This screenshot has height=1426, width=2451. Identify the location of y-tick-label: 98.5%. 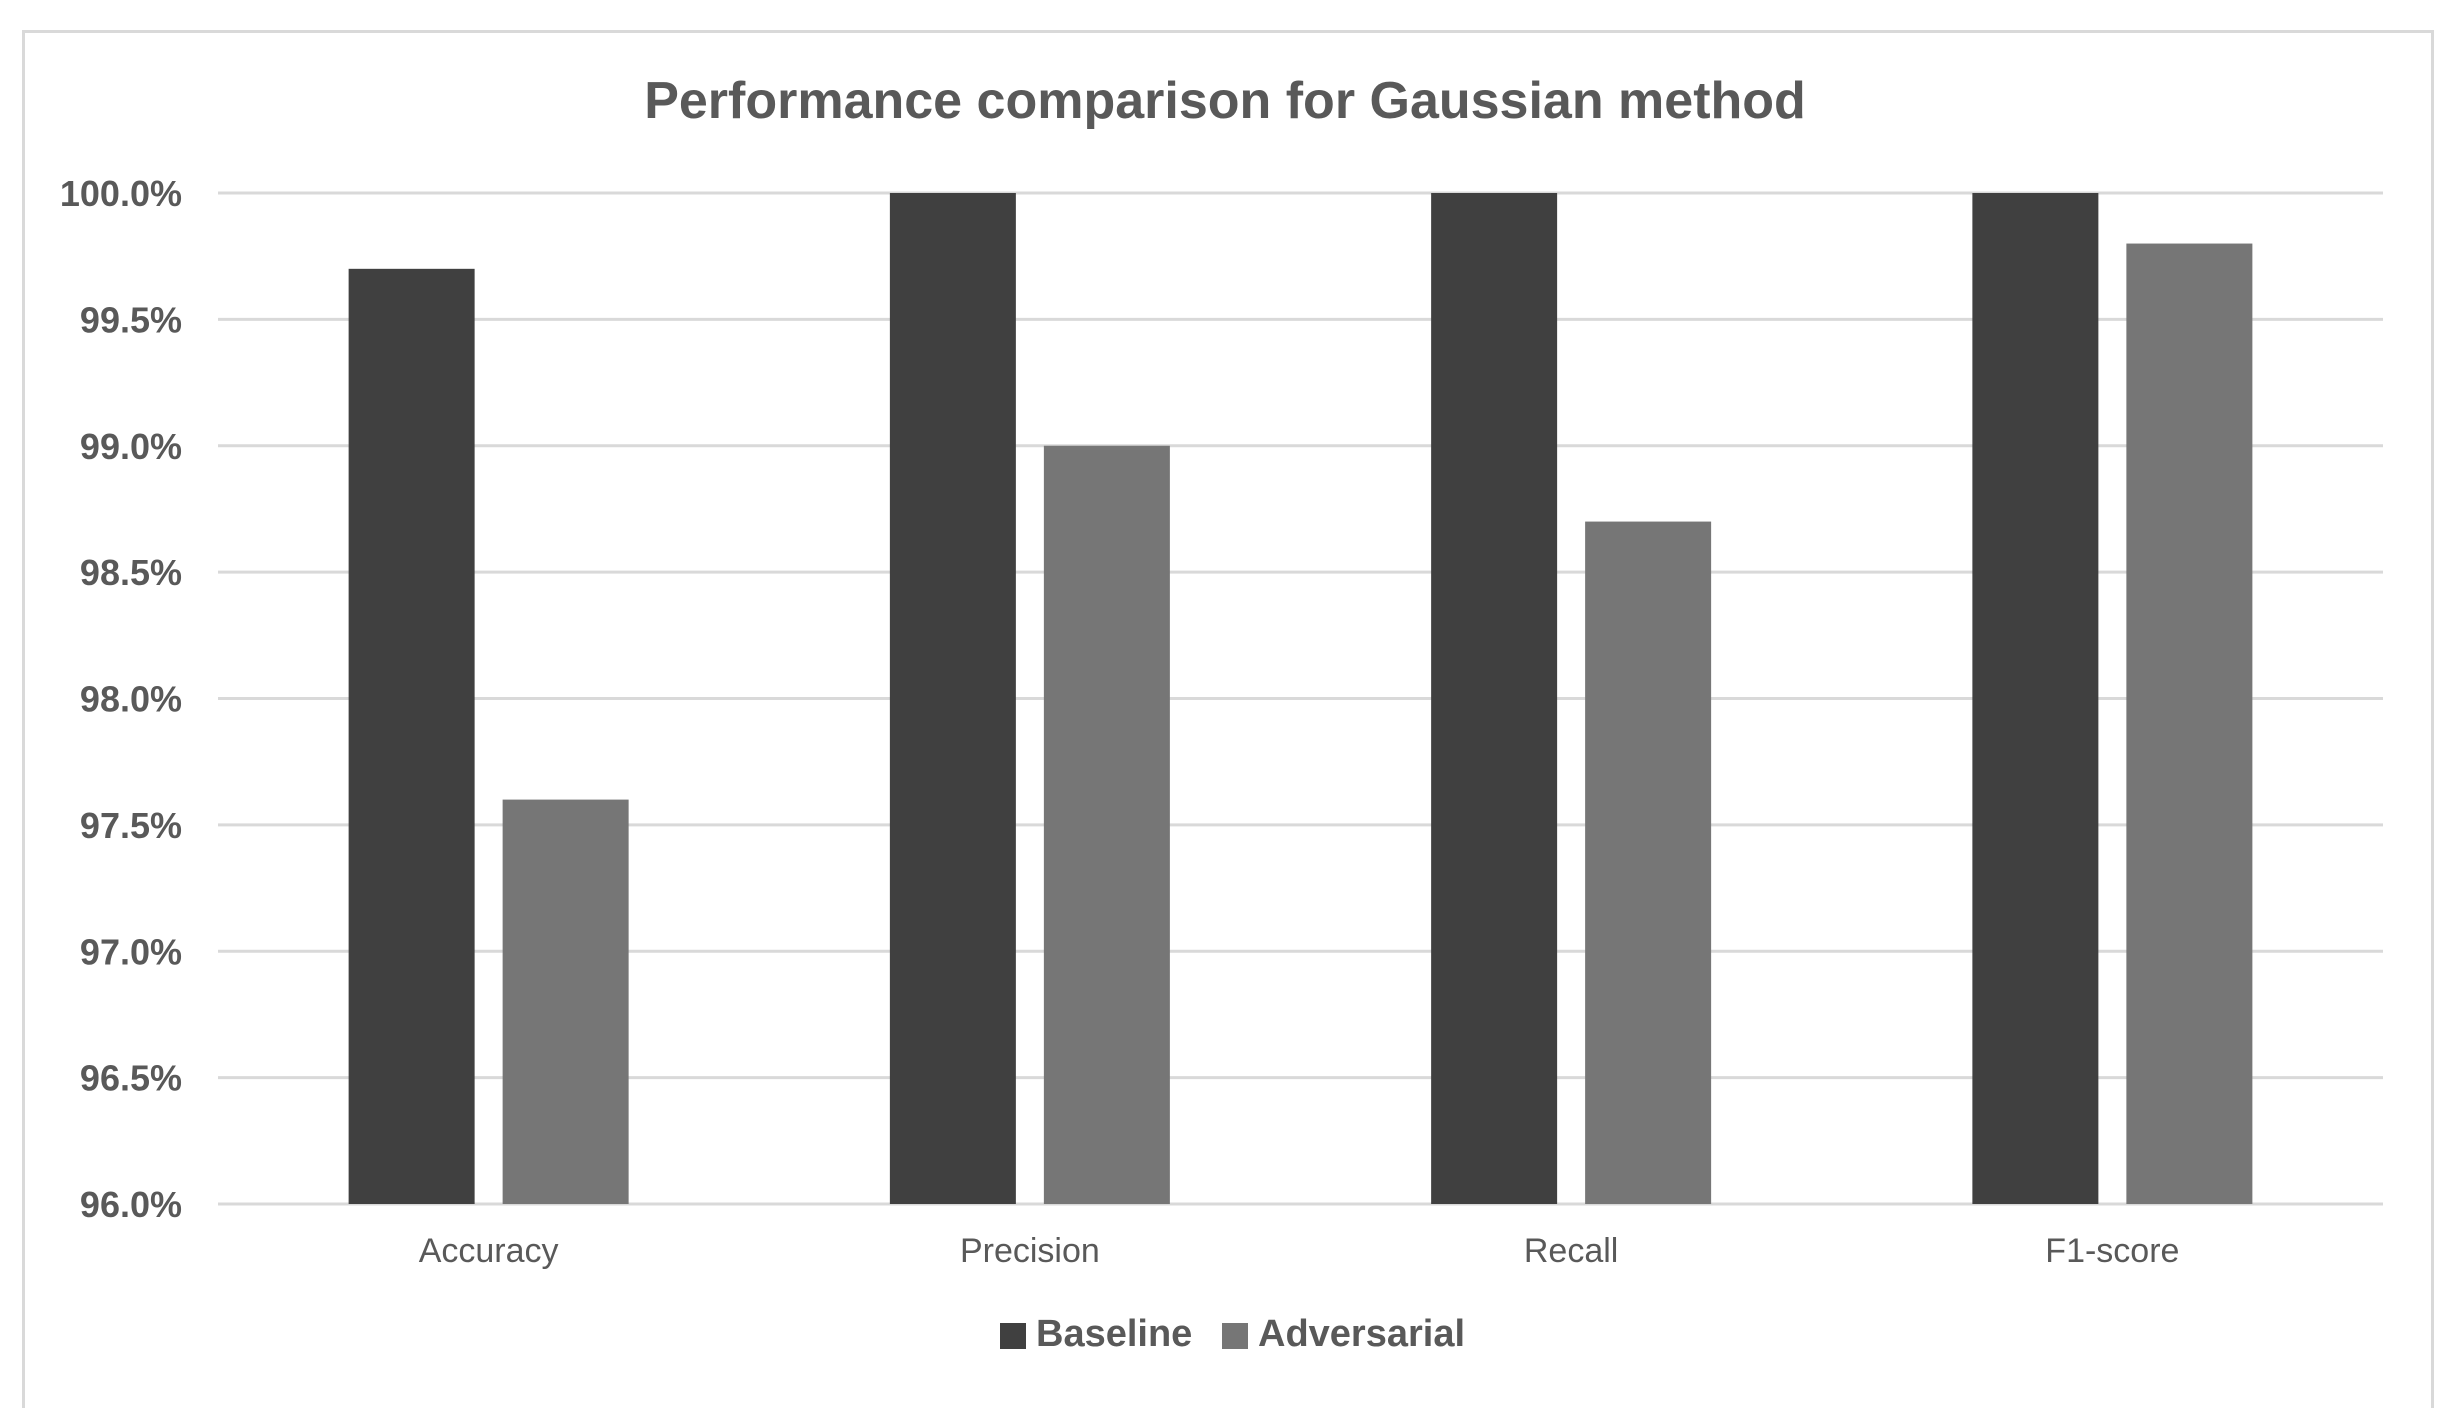
(131, 572).